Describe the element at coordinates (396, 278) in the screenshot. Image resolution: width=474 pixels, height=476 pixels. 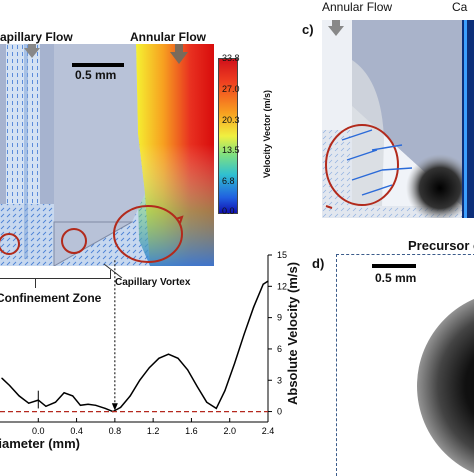
I see `scale-bar-d-label: 0.5 mm` at that location.